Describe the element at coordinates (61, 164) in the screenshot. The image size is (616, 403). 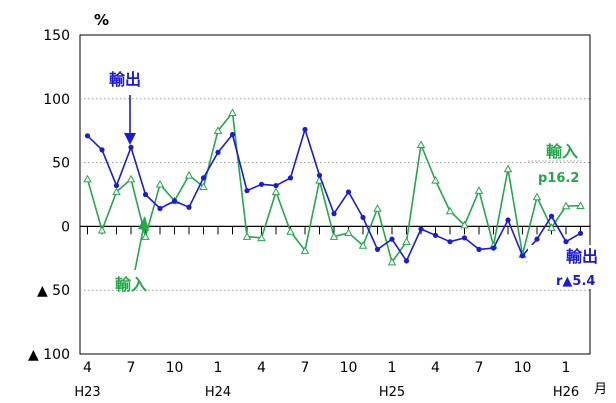
I see `y-tick-label: 50` at that location.